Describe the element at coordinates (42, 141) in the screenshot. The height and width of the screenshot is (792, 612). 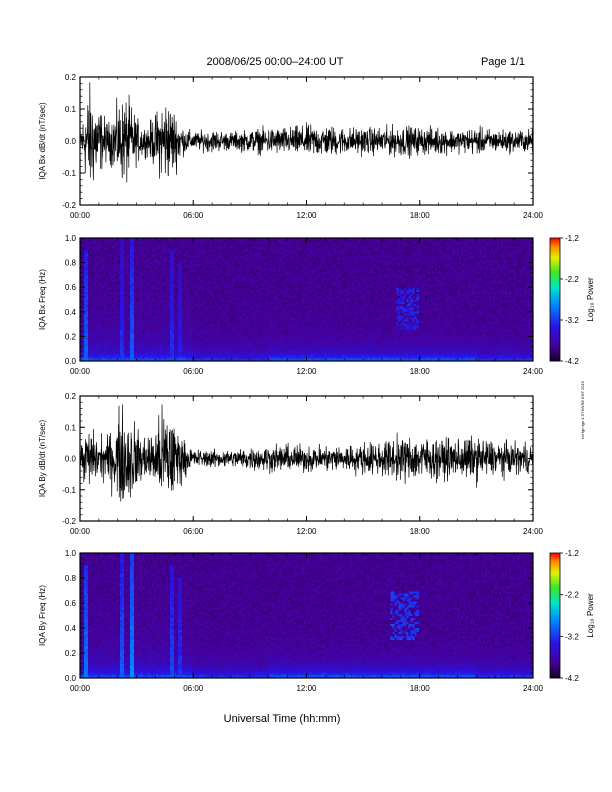
I see `bx-waveform-ylabel: IQA Bx dB/dt (nT/sec)` at that location.